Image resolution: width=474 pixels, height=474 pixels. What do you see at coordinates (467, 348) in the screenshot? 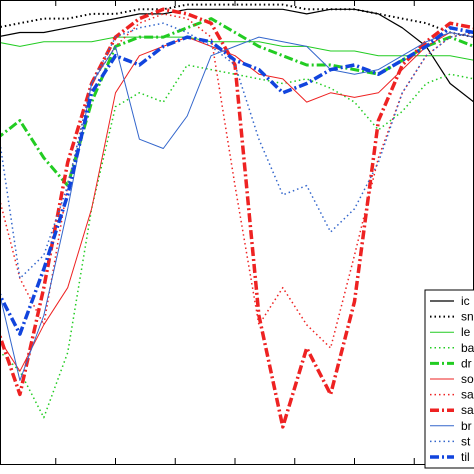
I see `legend-label-3: ba` at bounding box center [467, 348].